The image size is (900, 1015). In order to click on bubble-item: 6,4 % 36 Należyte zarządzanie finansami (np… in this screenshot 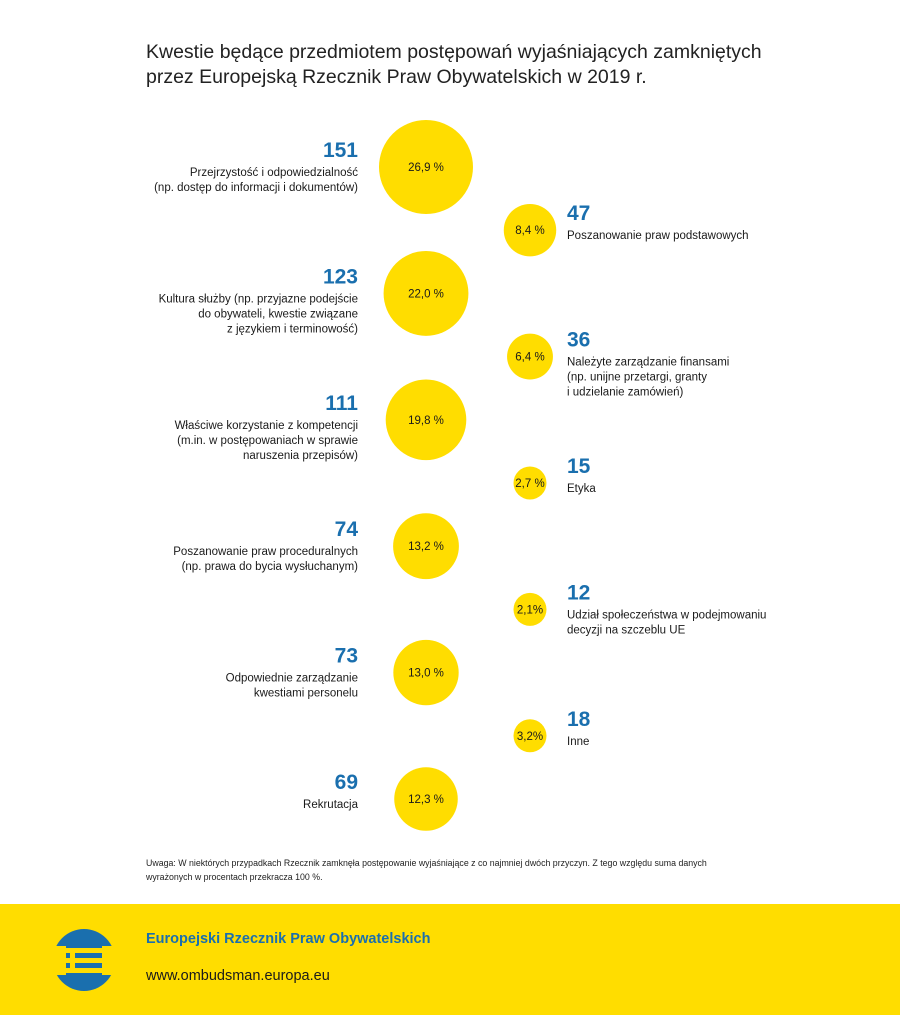, I will do `click(618, 364)`.